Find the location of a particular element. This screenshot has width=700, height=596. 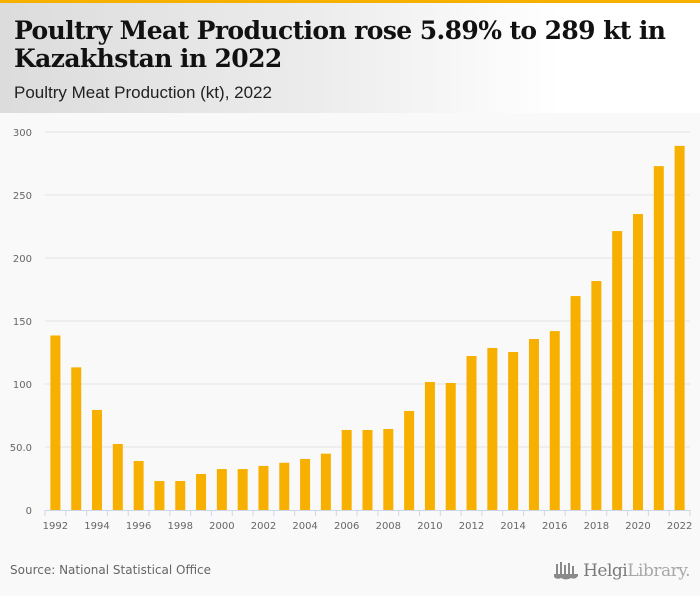

y-tick-label: 250 is located at coordinates (22, 196).